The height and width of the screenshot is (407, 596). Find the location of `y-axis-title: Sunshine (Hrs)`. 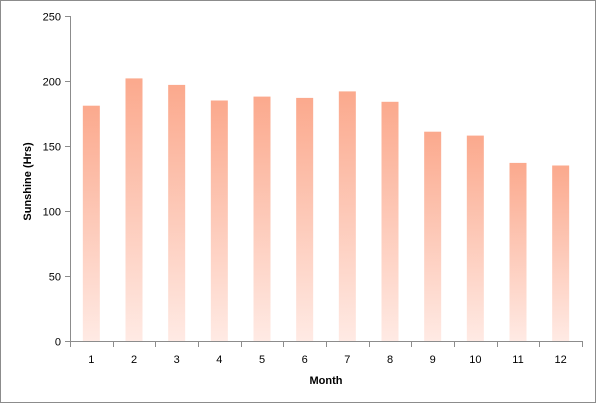

y-axis-title: Sunshine (Hrs) is located at coordinates (28, 181).